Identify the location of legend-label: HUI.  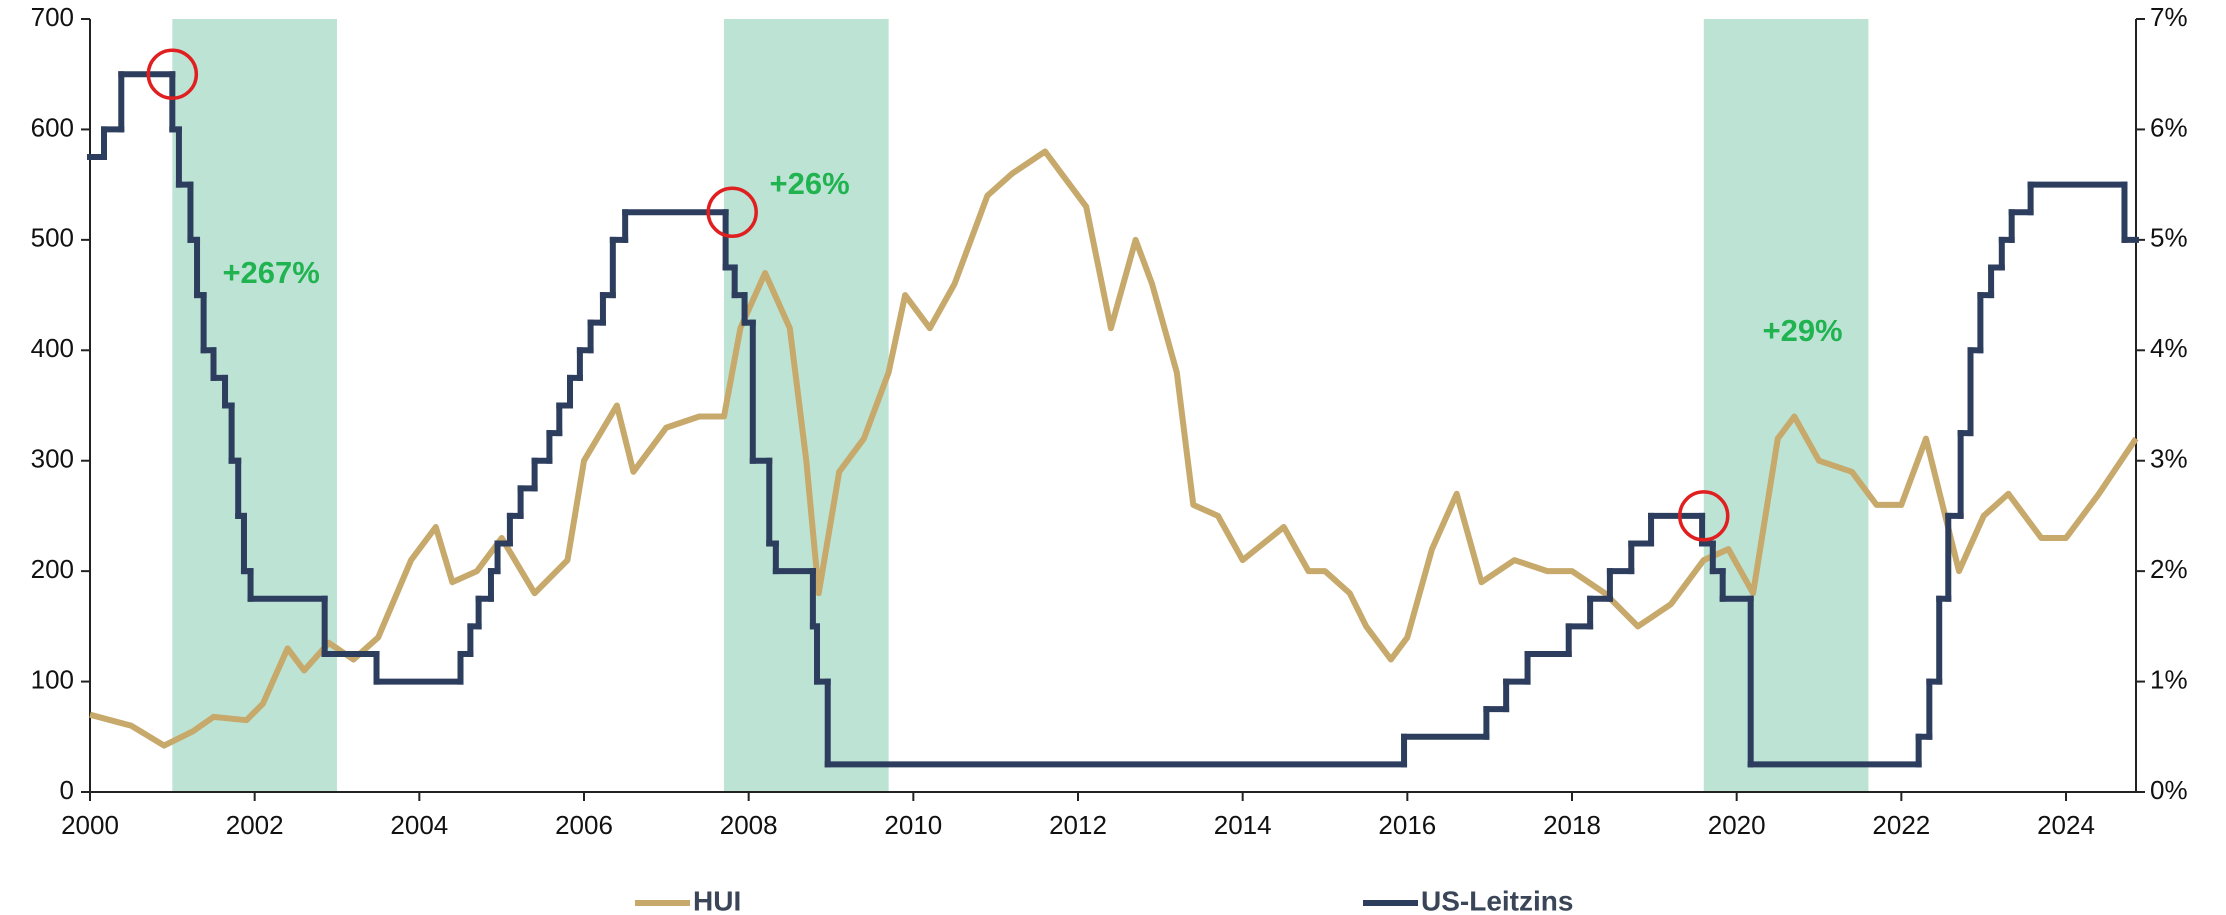
(717, 900).